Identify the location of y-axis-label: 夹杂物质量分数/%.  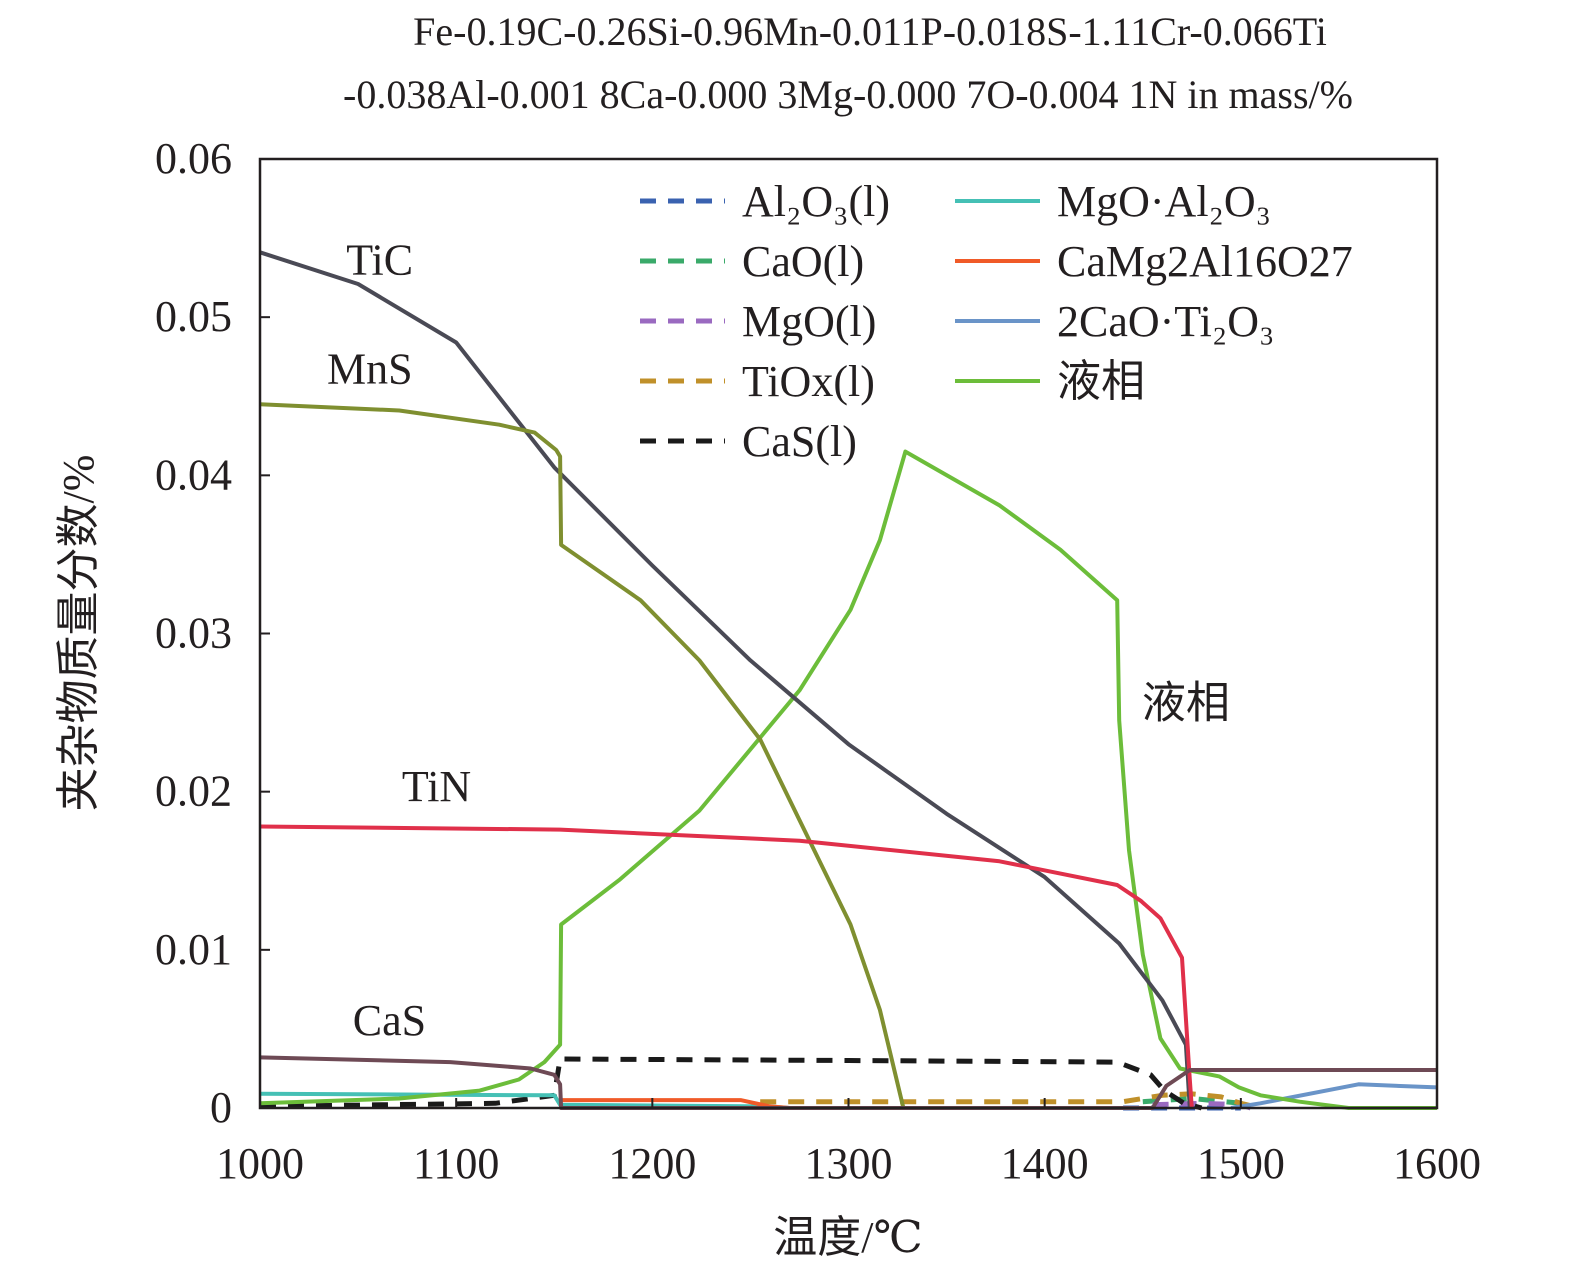
(78, 633).